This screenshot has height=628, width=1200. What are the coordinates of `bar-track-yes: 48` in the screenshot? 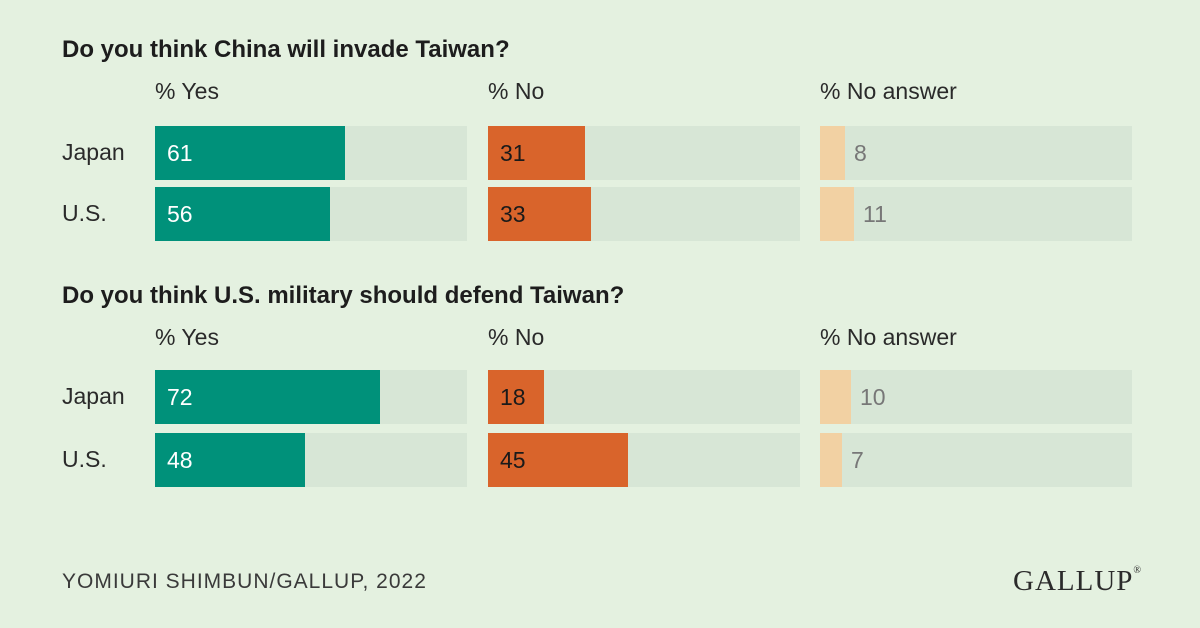 It's located at (311, 460).